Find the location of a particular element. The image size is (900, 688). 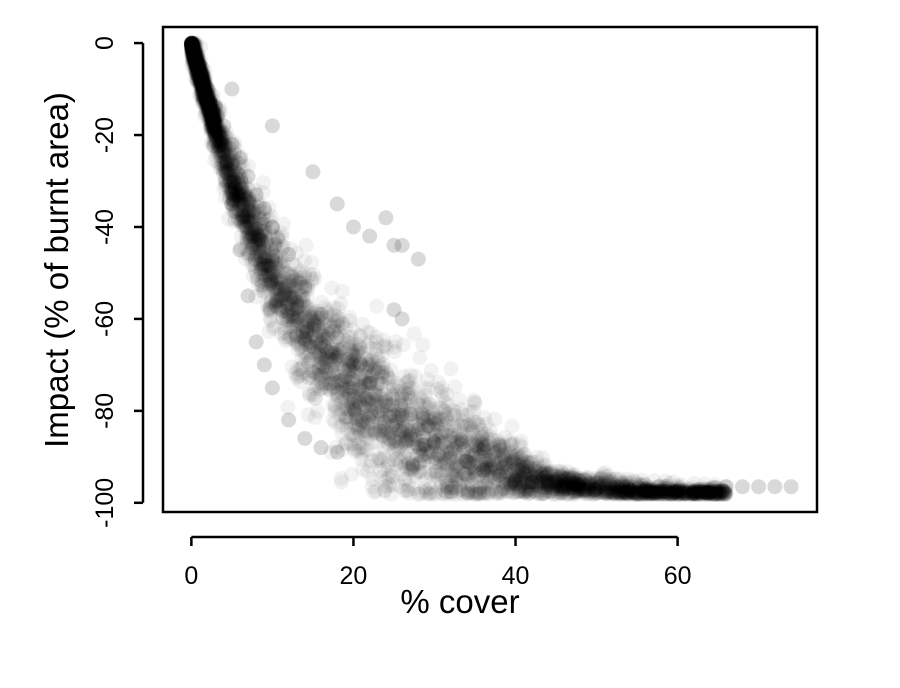

y-tick-label: -100 is located at coordinates (105, 503).